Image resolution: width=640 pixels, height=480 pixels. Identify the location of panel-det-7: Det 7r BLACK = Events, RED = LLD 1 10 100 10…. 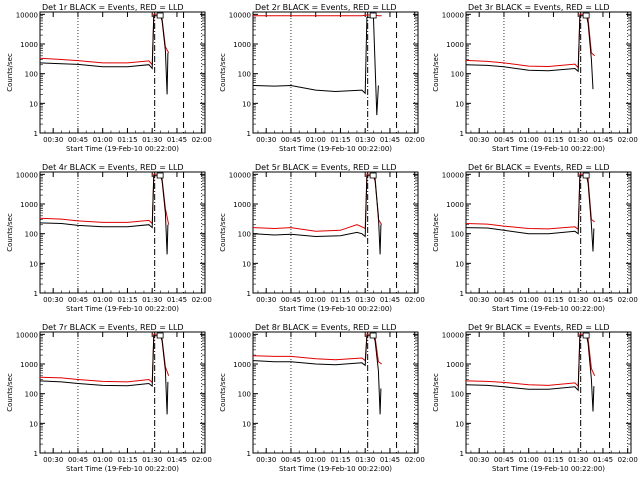
(109, 398).